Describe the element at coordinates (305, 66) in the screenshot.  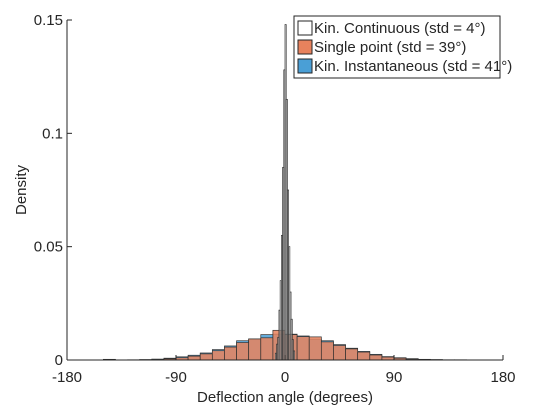
I see `legend-swatch-kin-instantaneous` at that location.